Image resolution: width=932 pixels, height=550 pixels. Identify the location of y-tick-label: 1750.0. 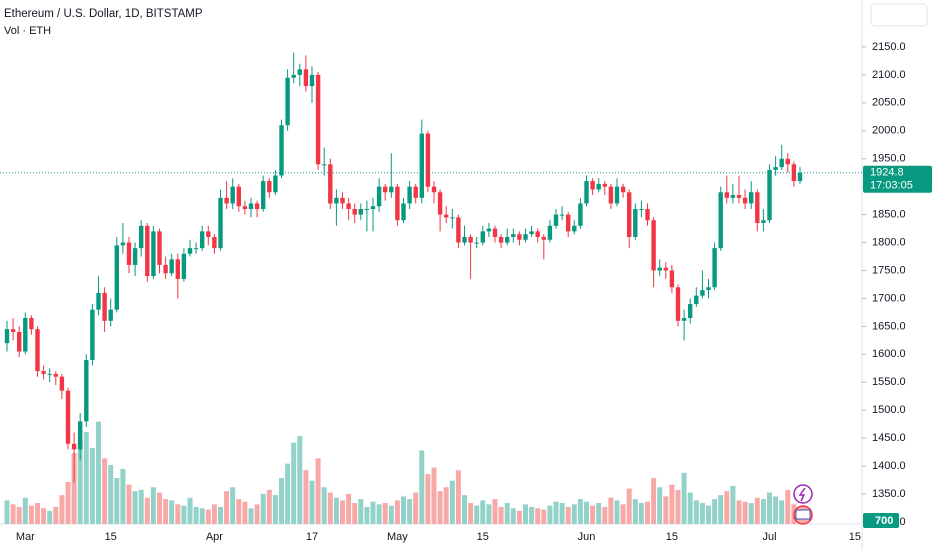
(889, 270).